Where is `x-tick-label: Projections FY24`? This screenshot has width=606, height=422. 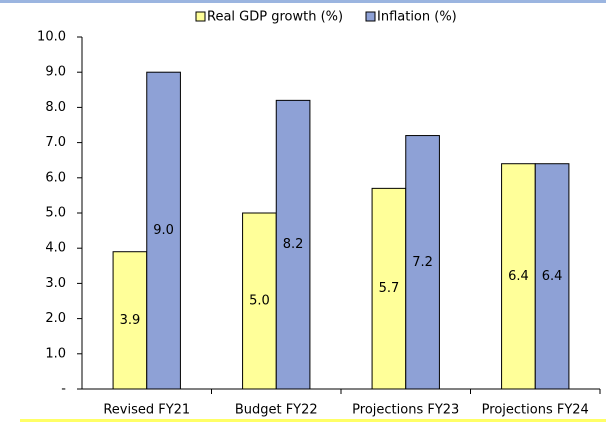
x-tick-label: Projections FY24 is located at coordinates (535, 410).